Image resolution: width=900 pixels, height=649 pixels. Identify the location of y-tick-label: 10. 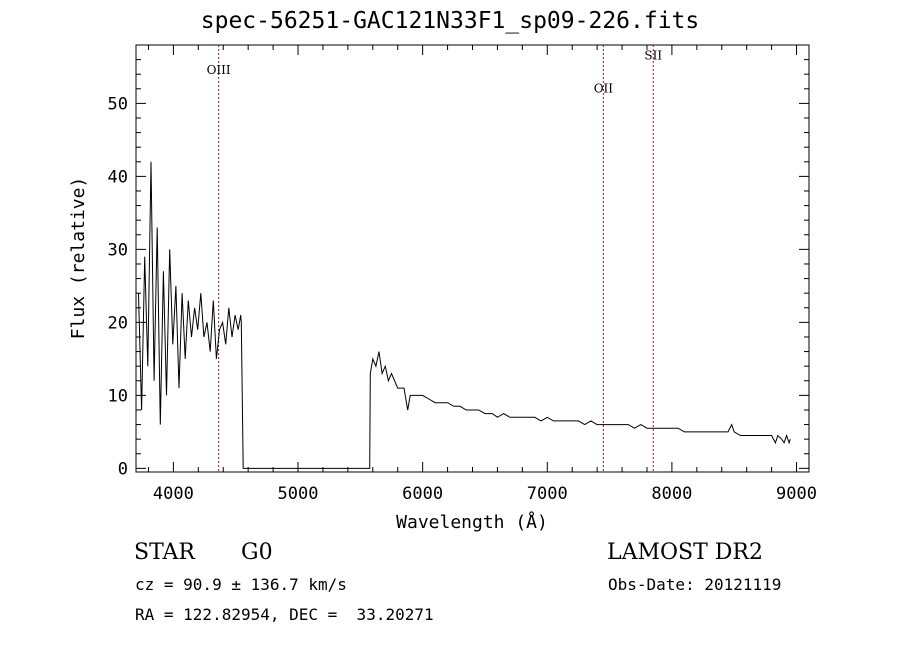
(118, 396).